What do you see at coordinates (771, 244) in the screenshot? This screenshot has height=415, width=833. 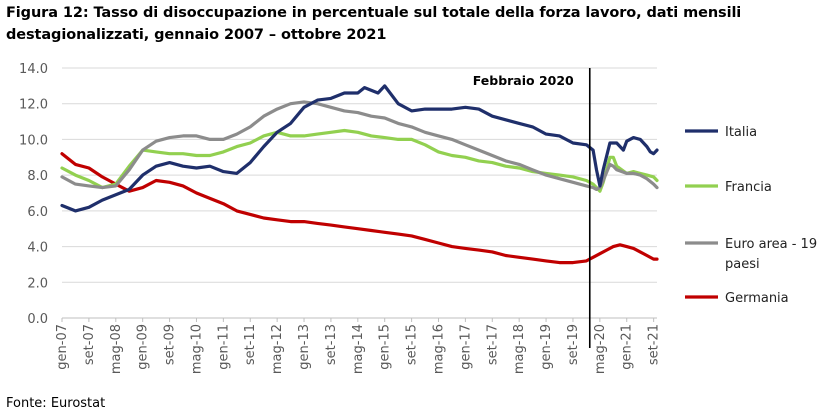 I see `legend-label: Euro area - 19` at bounding box center [771, 244].